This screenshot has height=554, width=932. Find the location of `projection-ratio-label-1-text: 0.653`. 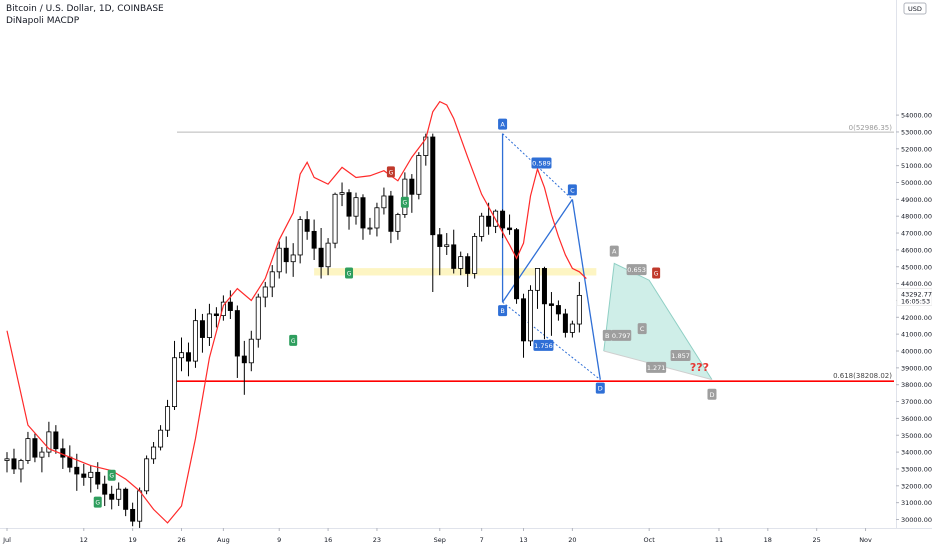

projection-ratio-label-1-text: 0.653 is located at coordinates (636, 270).